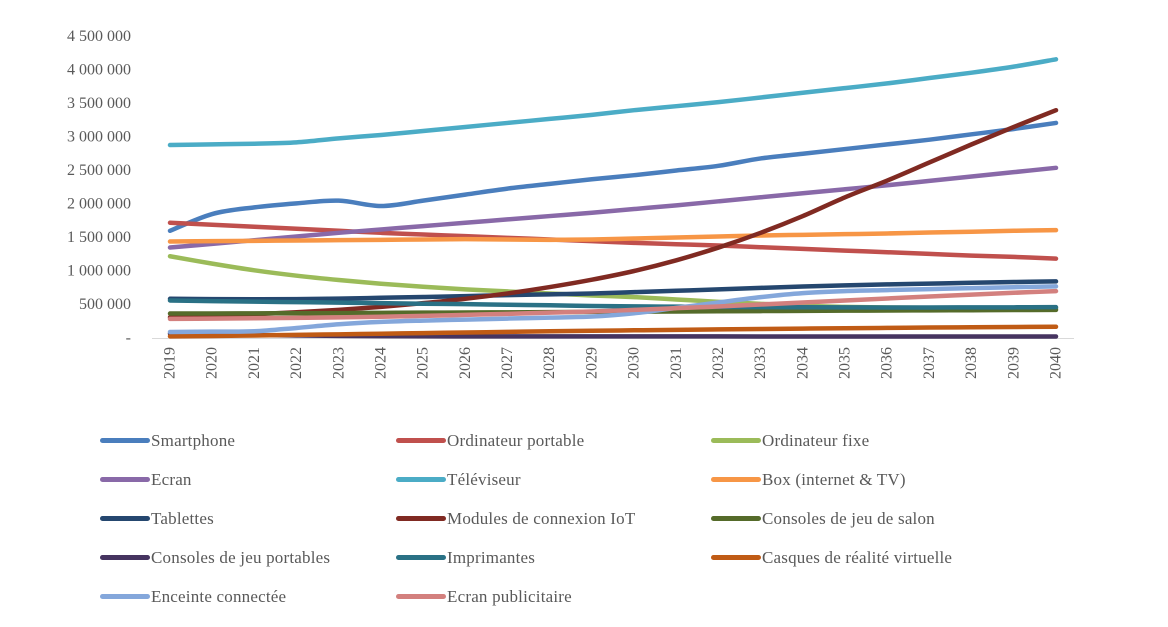  Describe the element at coordinates (553, 557) in the screenshot. I see `legend-item-imprimantes: Imprimantes` at that location.